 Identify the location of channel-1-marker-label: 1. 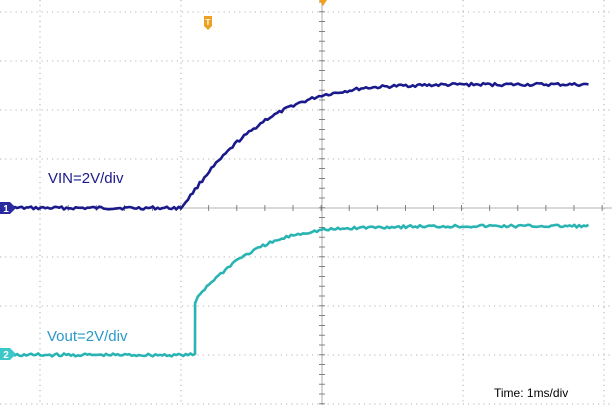
(6, 209).